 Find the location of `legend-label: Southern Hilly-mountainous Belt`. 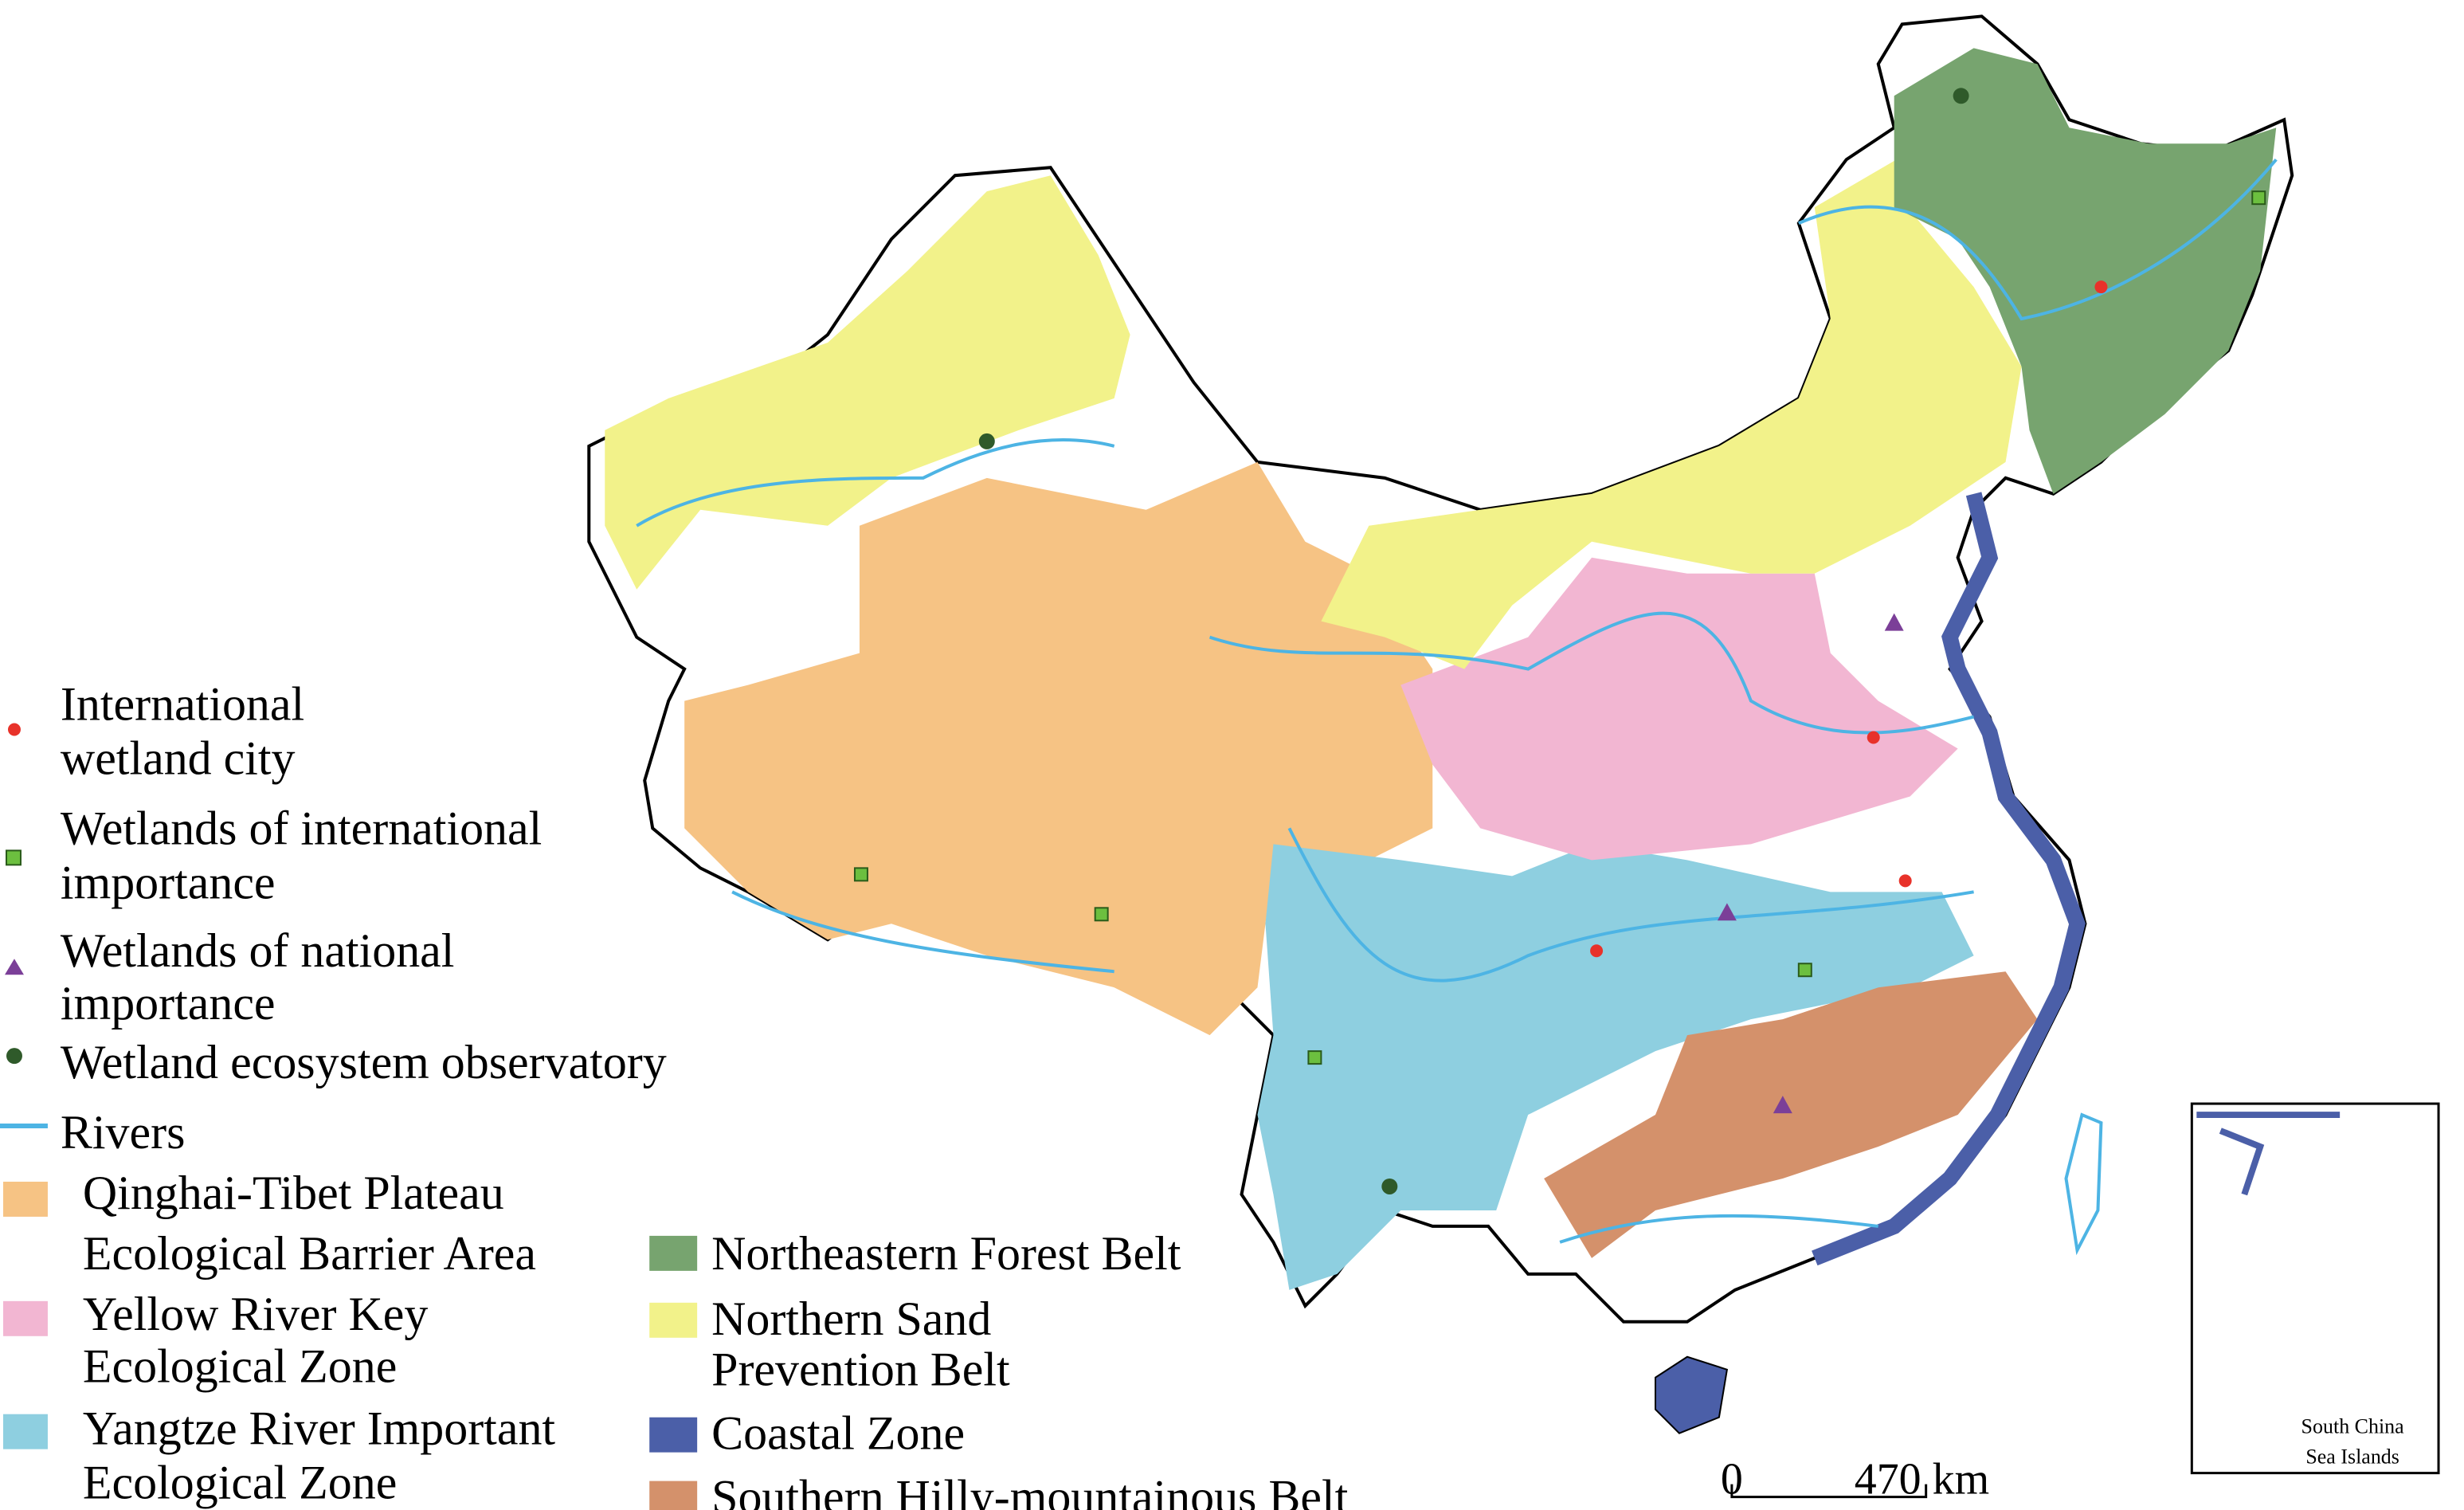

legend-label: Southern Hilly-mountainous Belt is located at coordinates (1029, 1491).